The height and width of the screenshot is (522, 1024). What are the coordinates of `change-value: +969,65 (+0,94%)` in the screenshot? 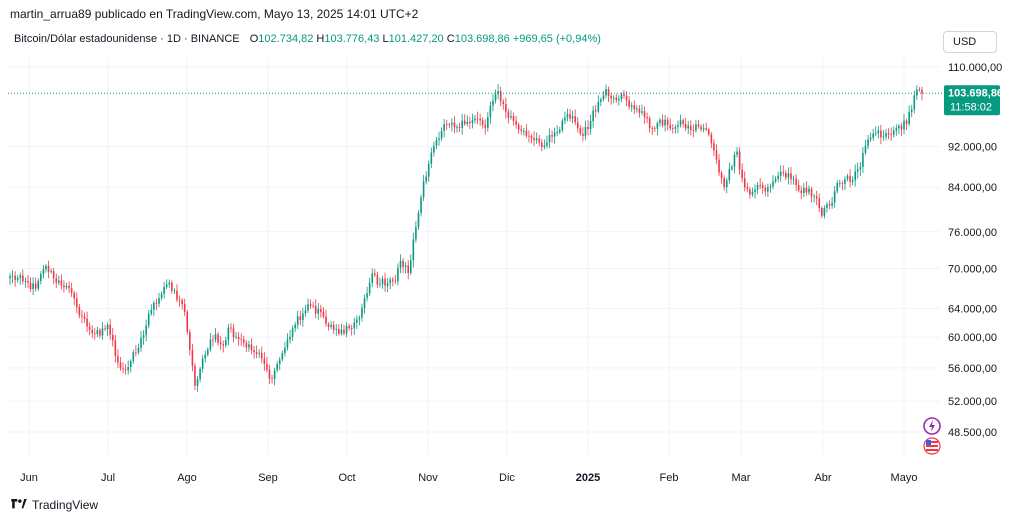 It's located at (556, 39).